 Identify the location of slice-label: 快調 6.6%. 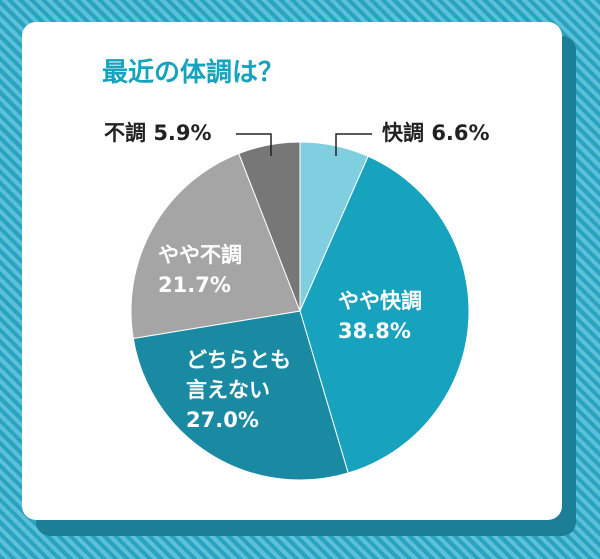
(436, 133).